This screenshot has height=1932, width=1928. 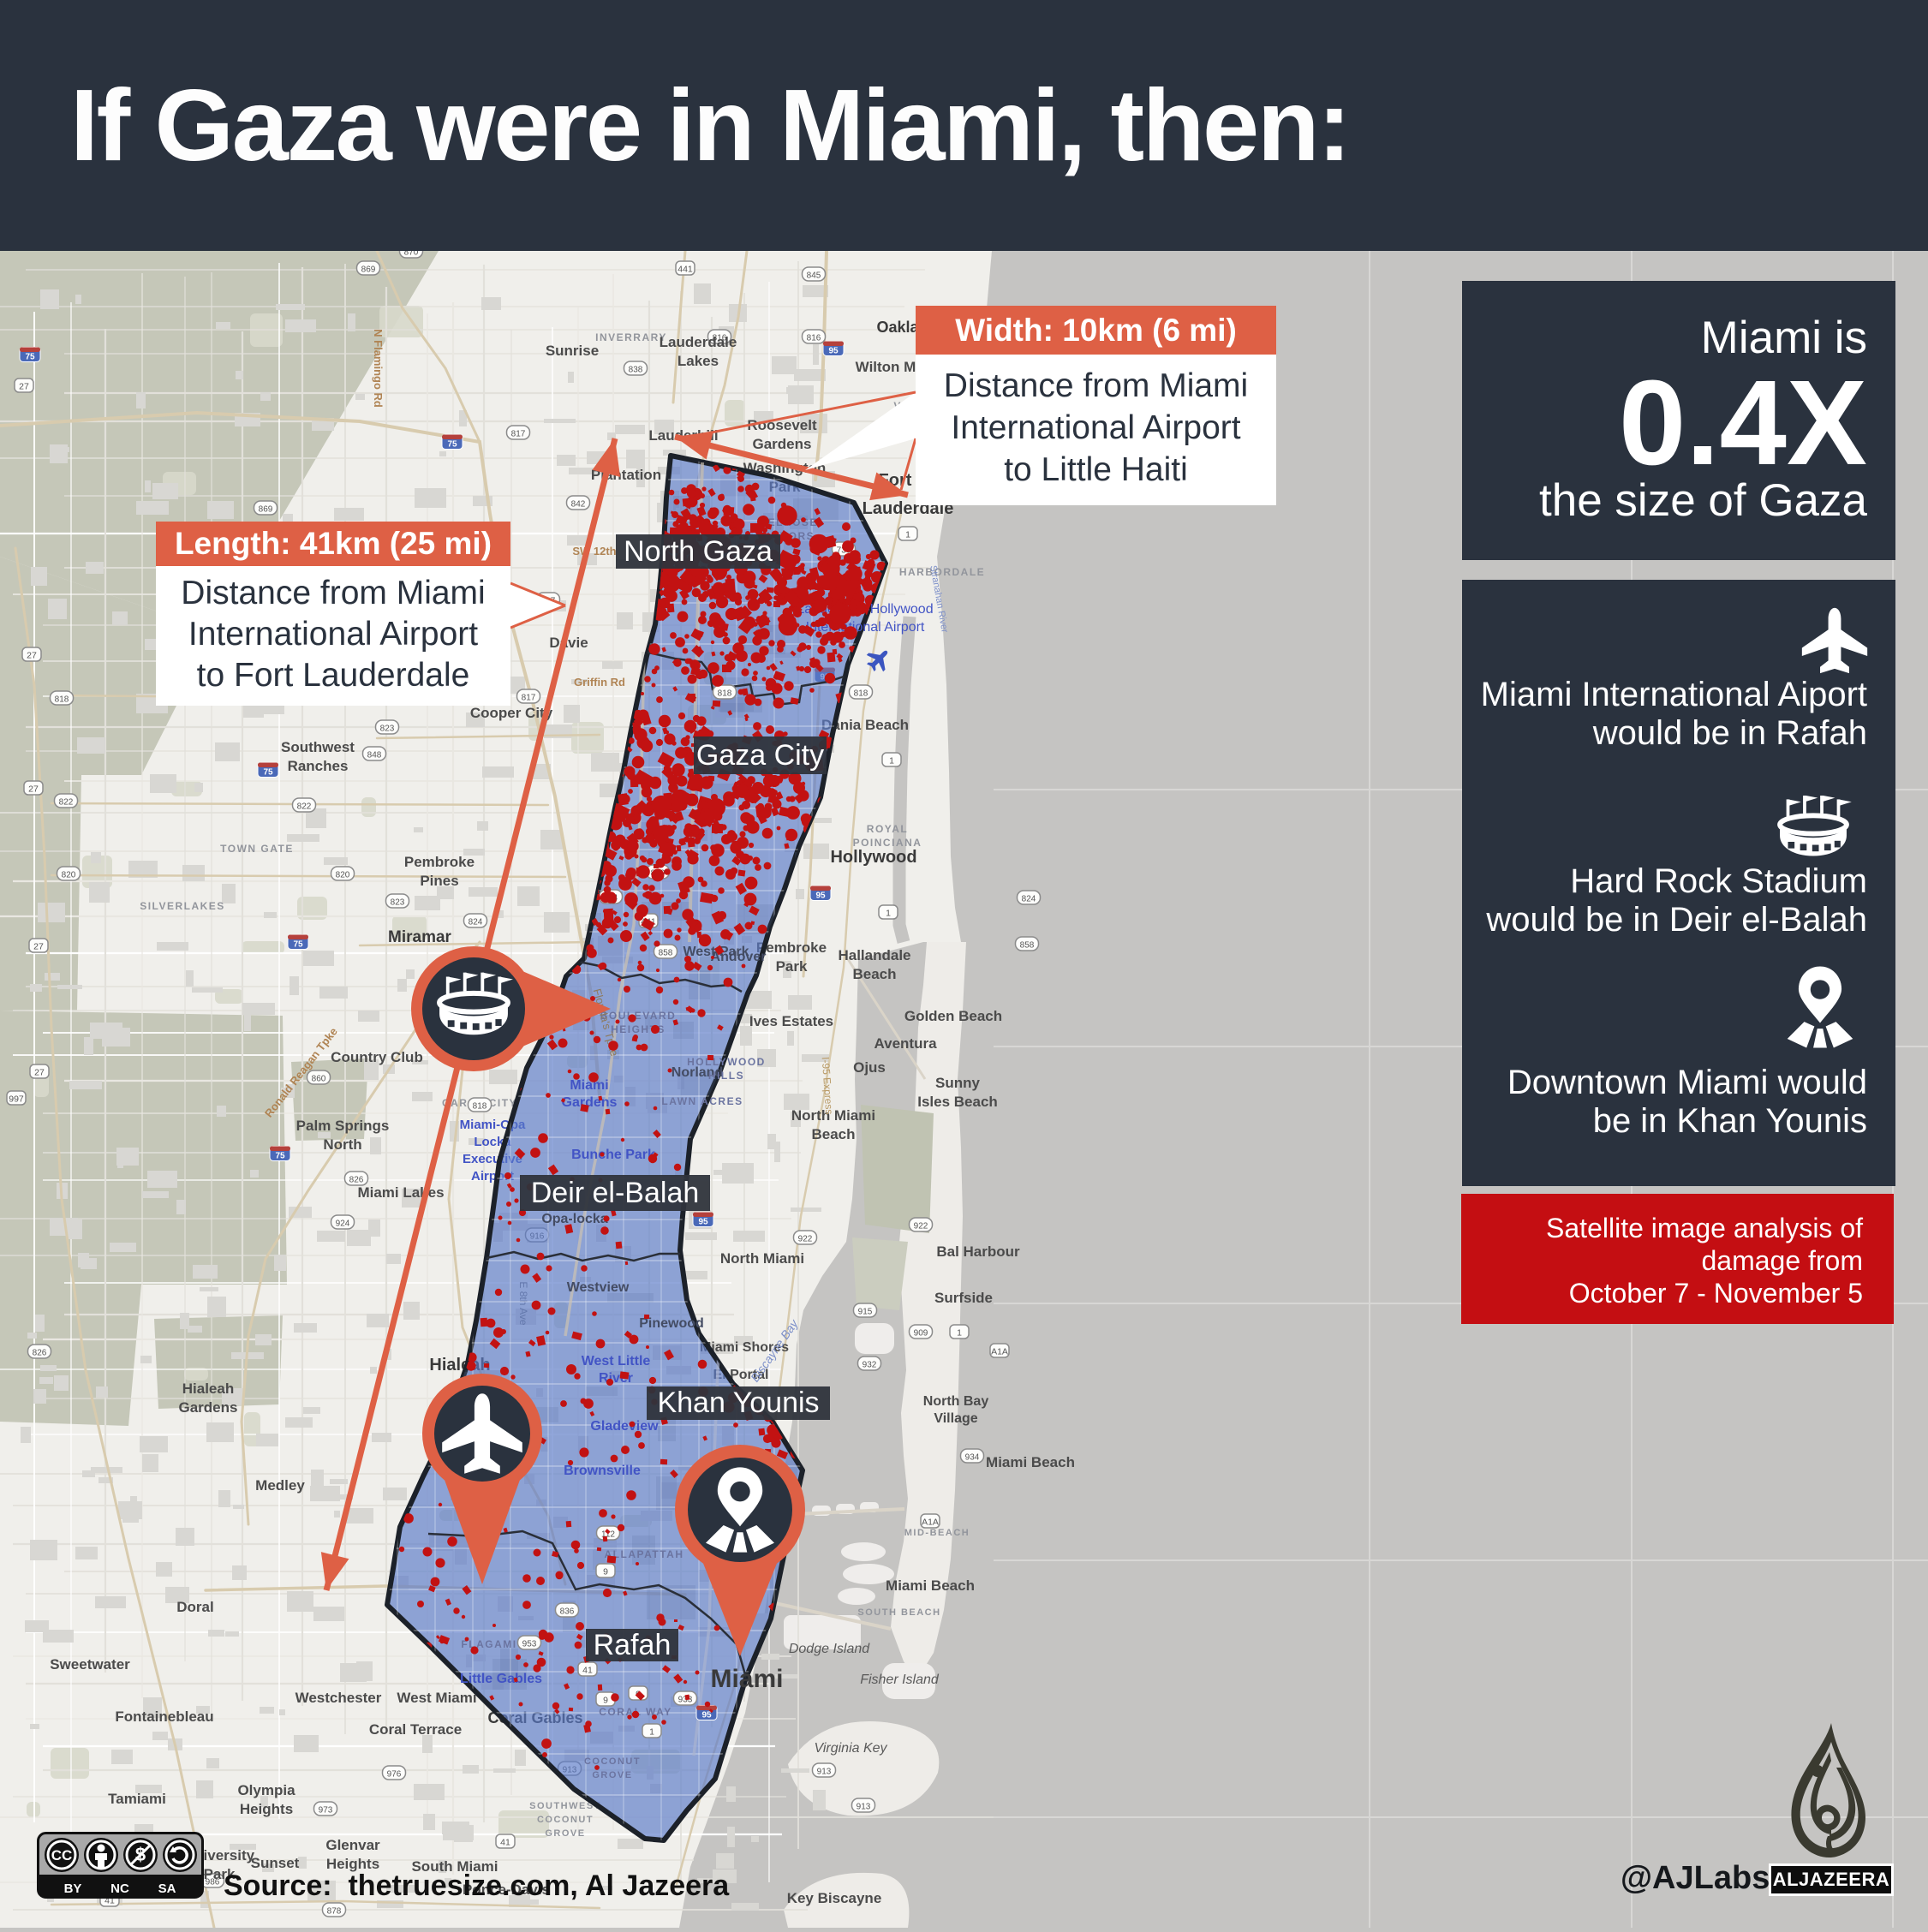 What do you see at coordinates (167, 1888) in the screenshot?
I see `svg-text: SA` at bounding box center [167, 1888].